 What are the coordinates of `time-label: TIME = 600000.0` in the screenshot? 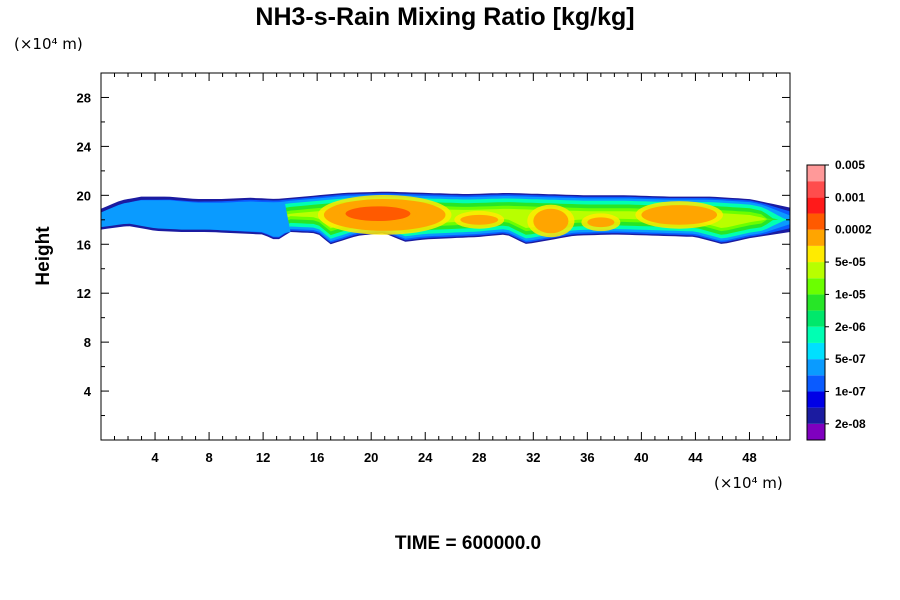 It's located at (468, 543).